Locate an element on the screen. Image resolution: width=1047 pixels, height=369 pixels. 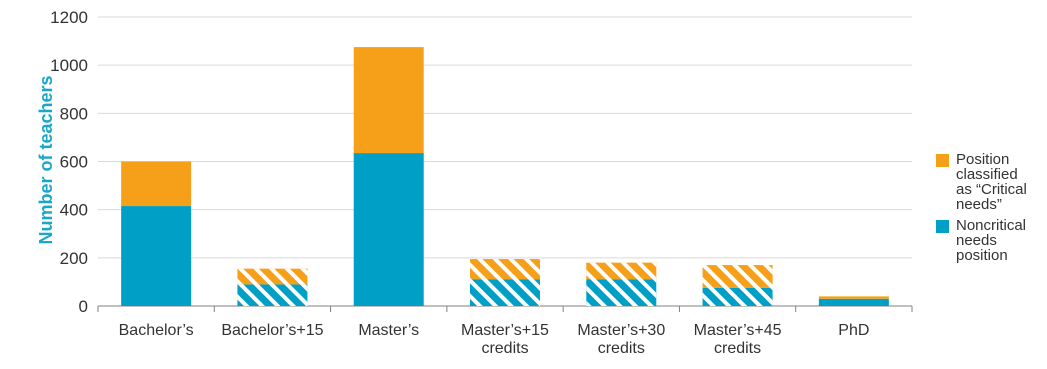
legend-critical: Position classified as “Critical needs” is located at coordinates (990, 182).